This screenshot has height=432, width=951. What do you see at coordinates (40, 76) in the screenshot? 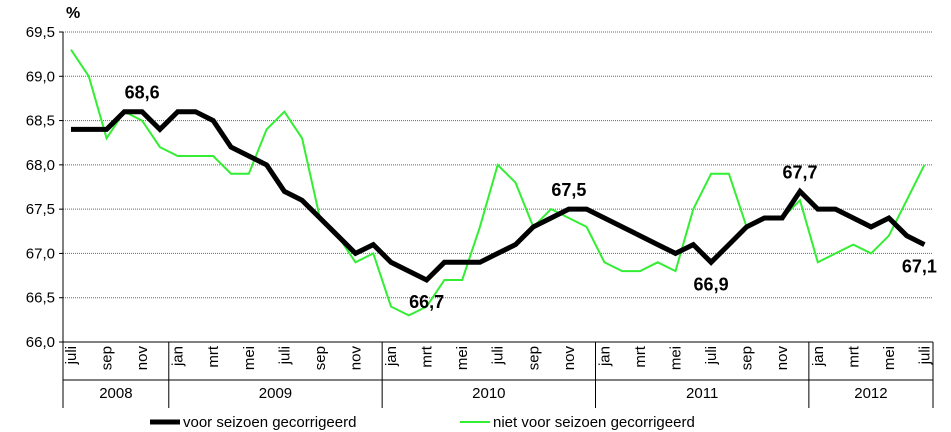
I see `y-tick-label: 69,0` at bounding box center [40, 76].